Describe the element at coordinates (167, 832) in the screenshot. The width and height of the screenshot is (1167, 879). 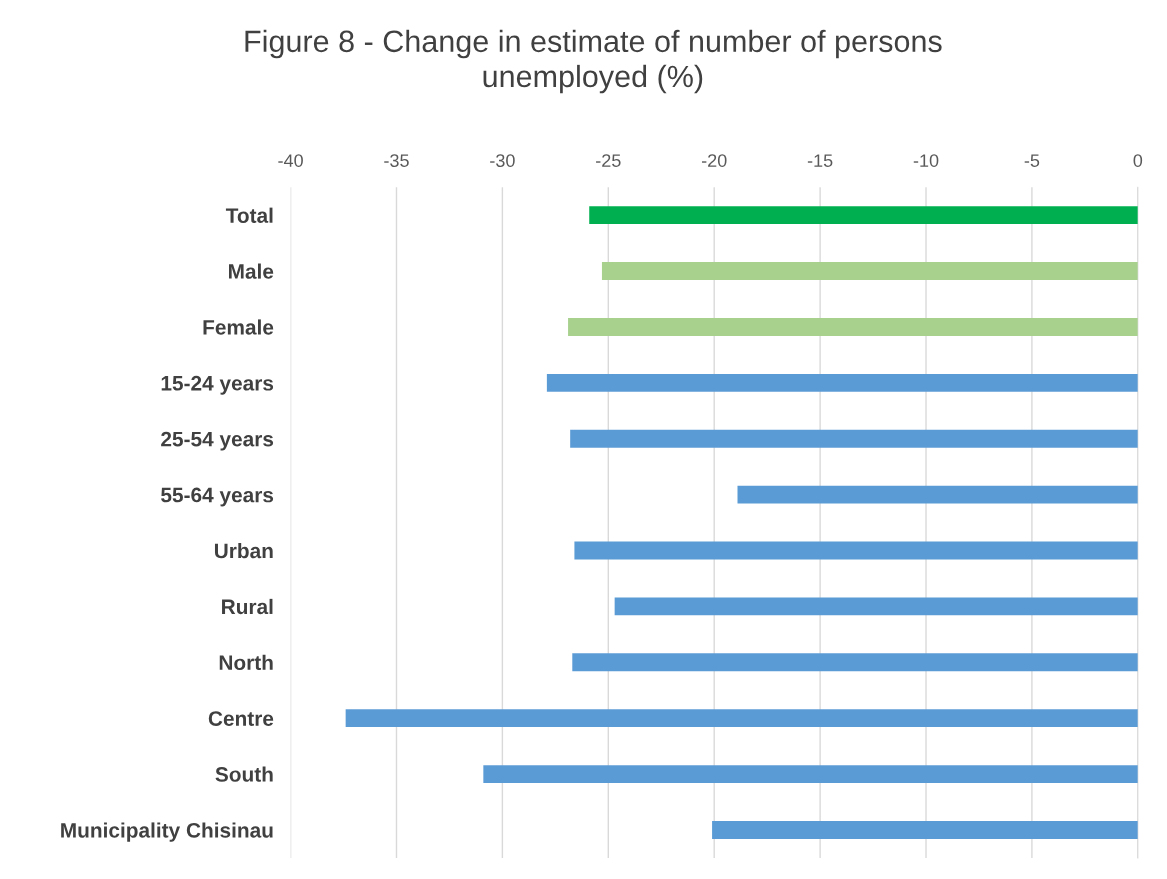
I see `y-tick-label: Municipality Chisinau` at that location.